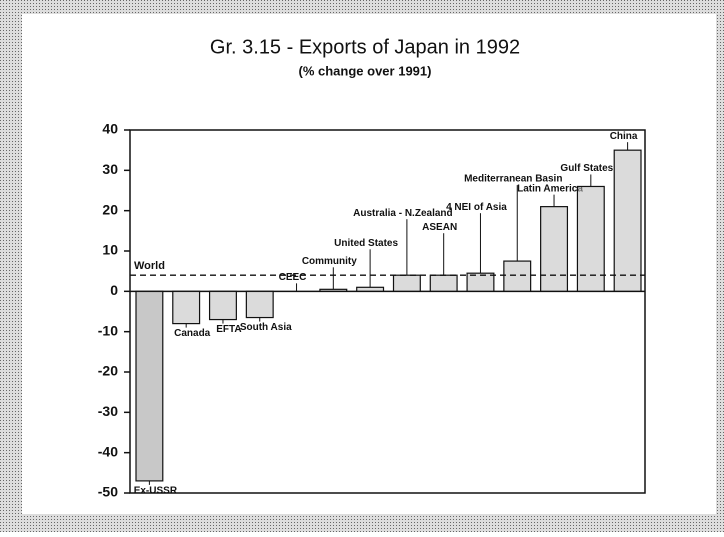 The width and height of the screenshot is (724, 537). I want to click on y-tick-label: -50, so click(108, 492).